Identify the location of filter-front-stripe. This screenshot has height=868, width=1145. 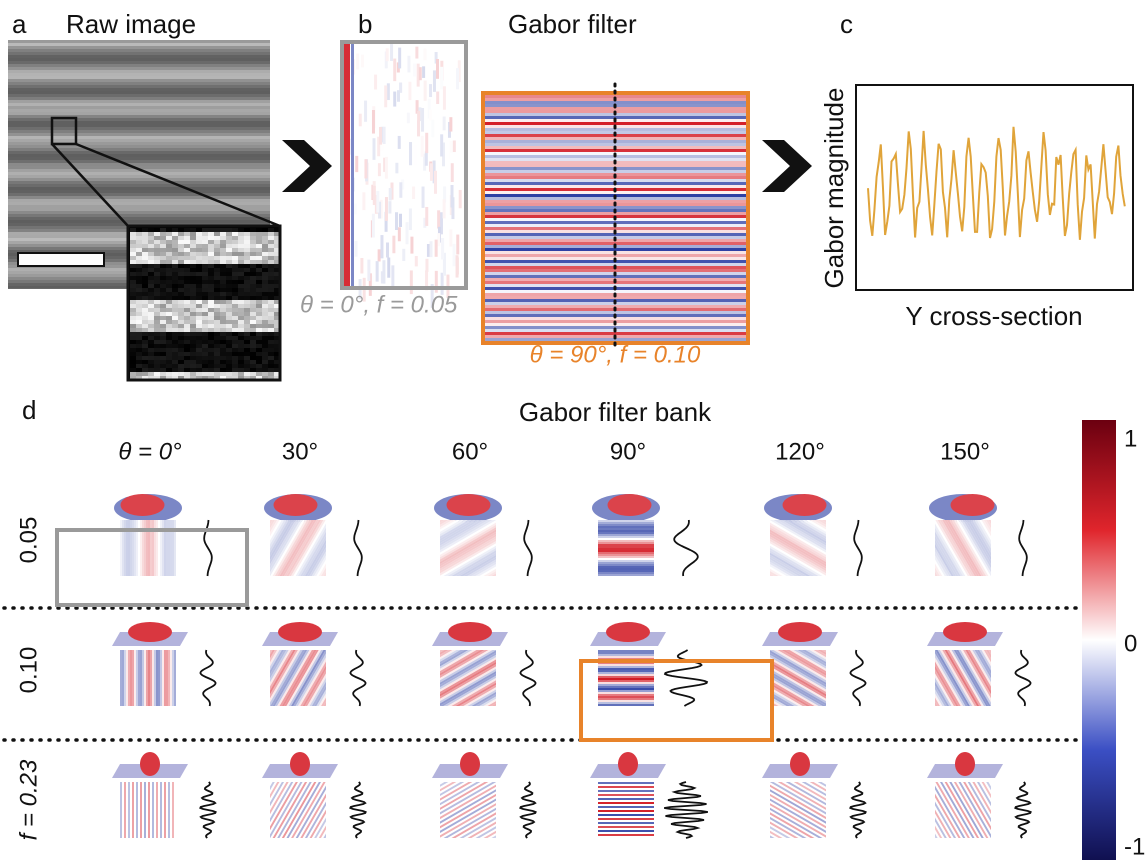
(615, 333).